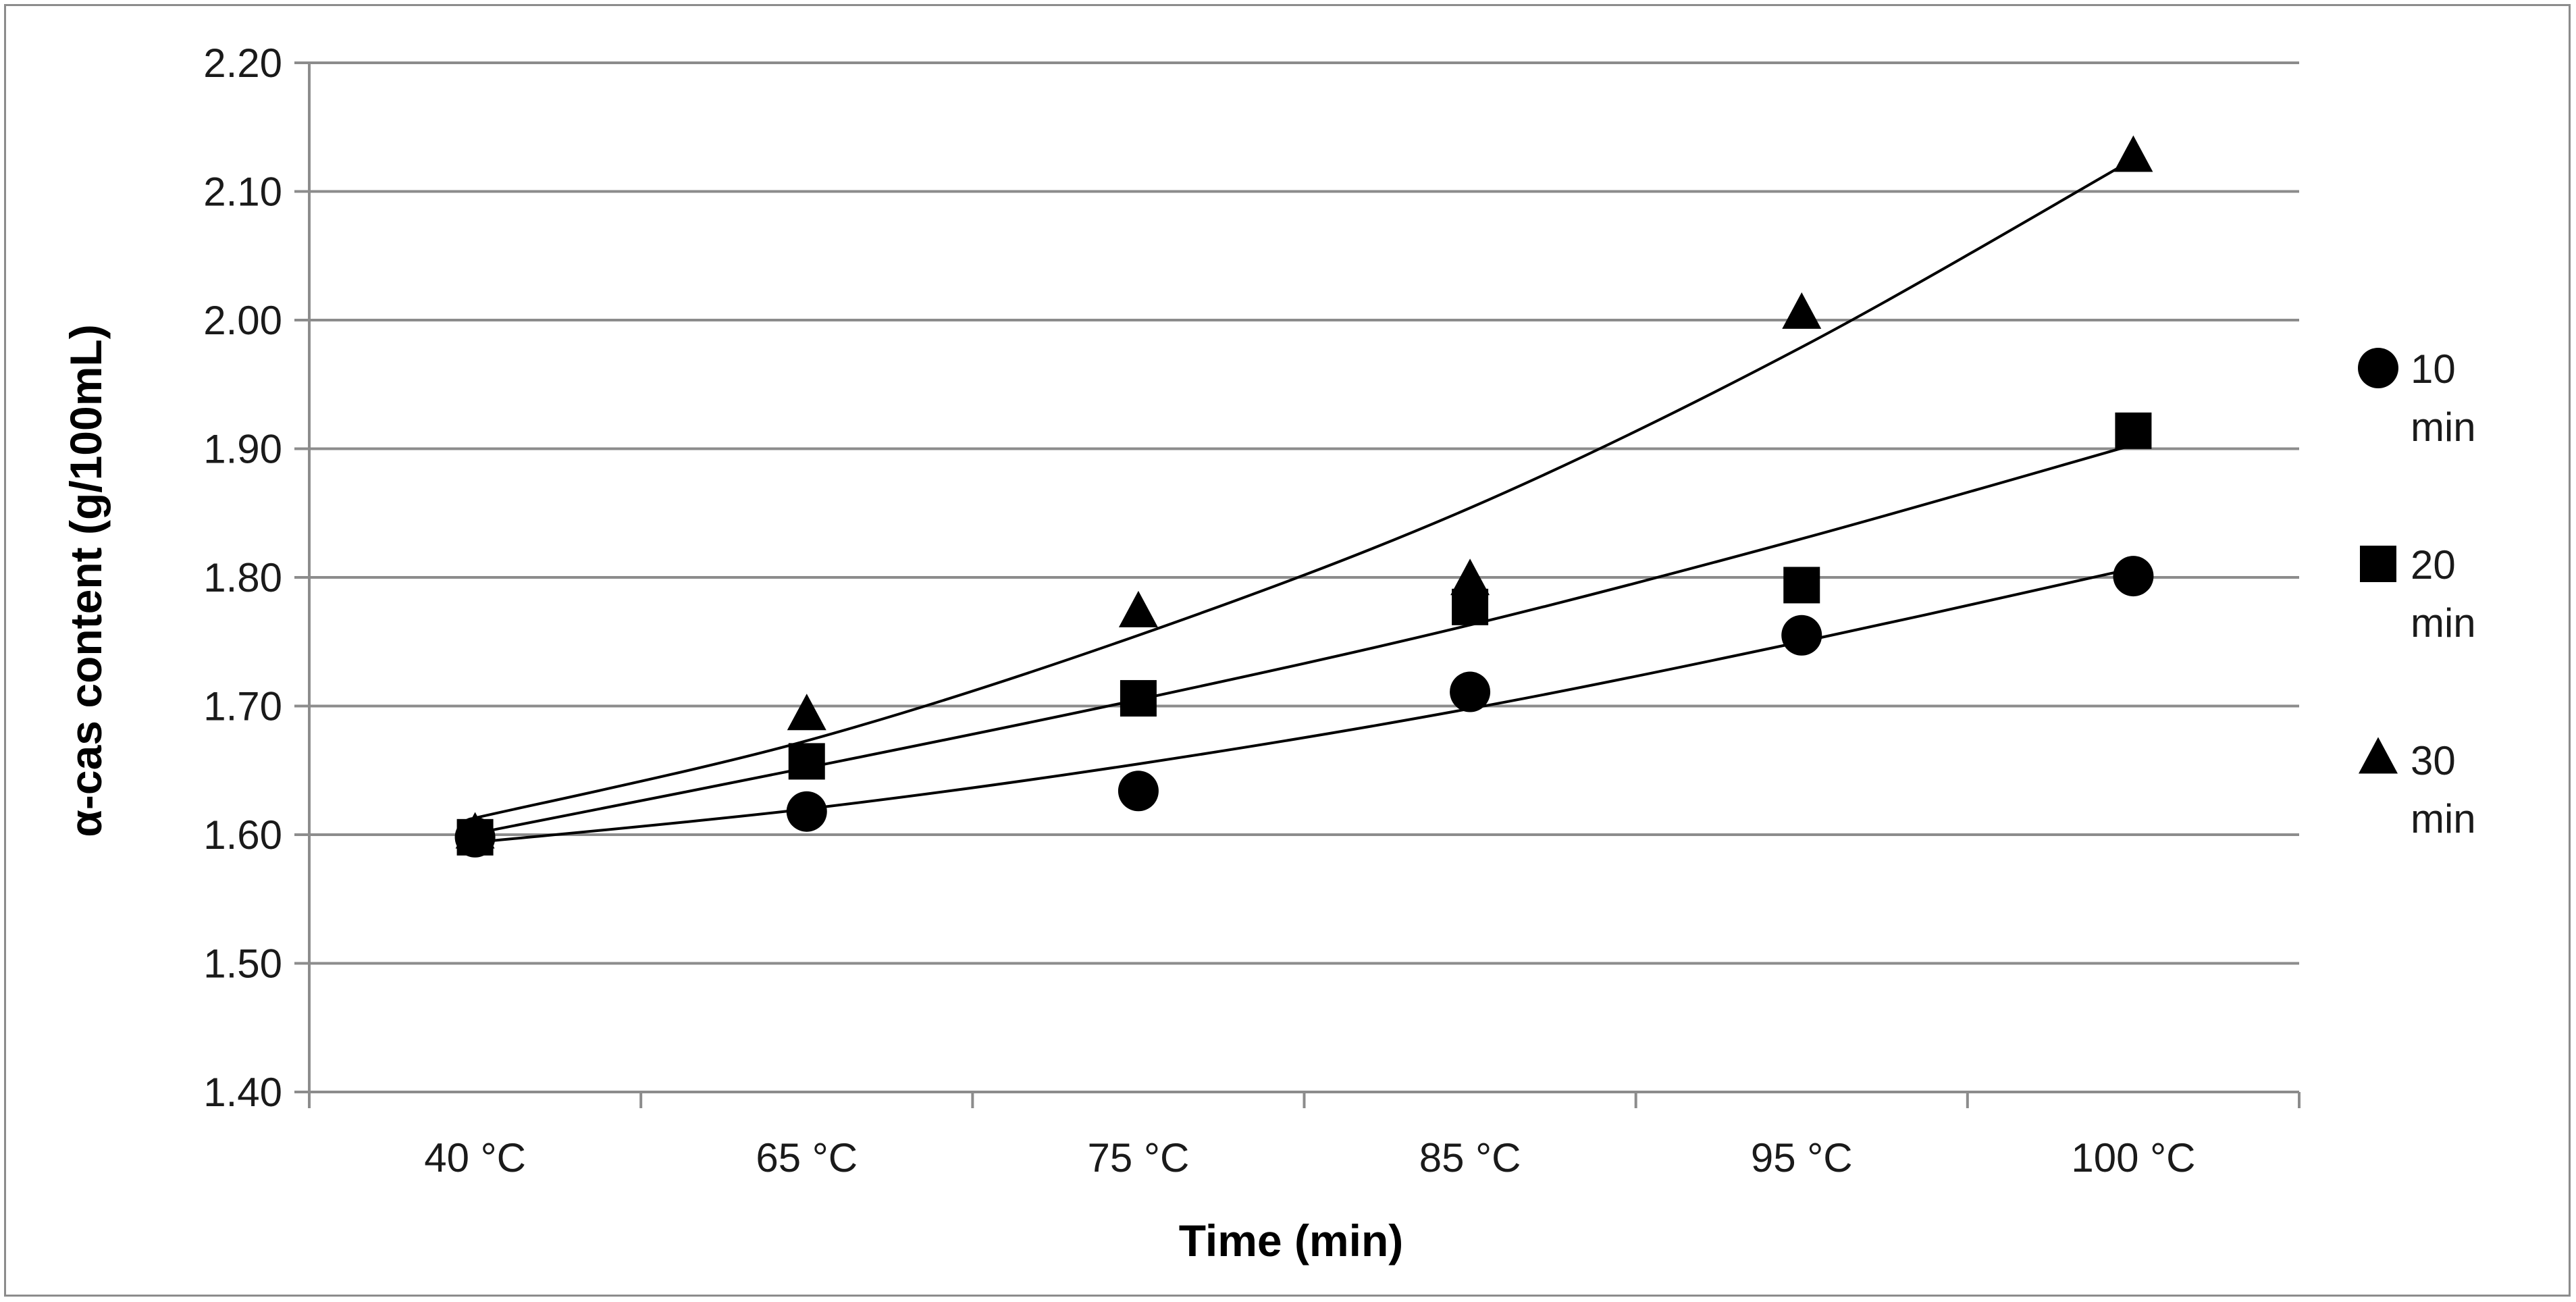 This screenshot has height=1302, width=2576. Describe the element at coordinates (1291, 1241) in the screenshot. I see `x-axis-title: Time (min)` at that location.